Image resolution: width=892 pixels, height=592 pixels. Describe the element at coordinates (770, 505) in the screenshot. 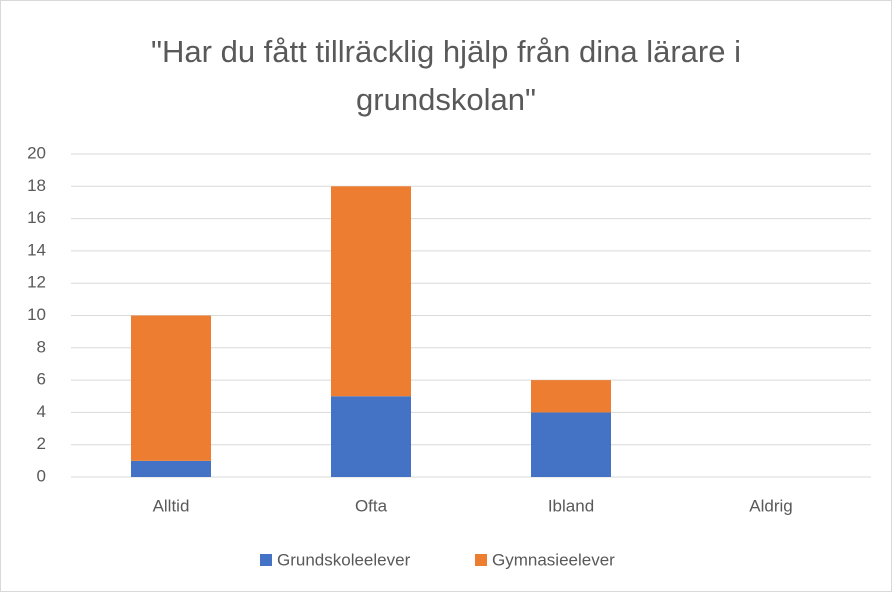

I see `x-tick-label: Aldrig` at that location.